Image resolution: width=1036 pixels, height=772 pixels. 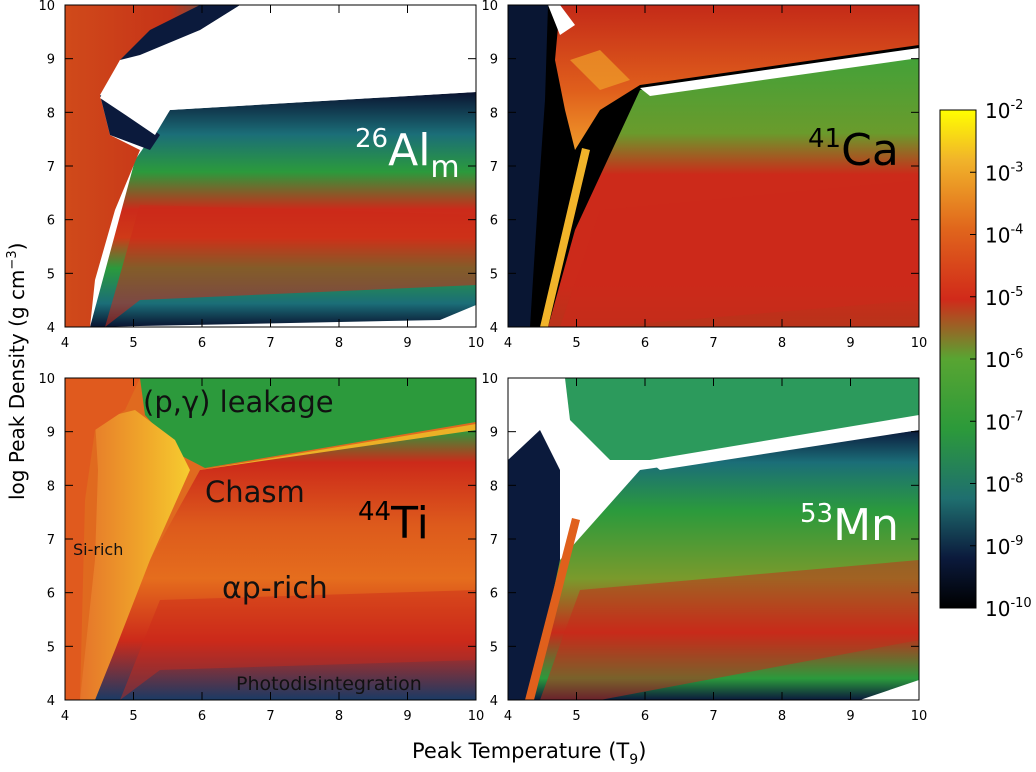 I want to click on y-axis-label: log Peak Density (g cm−3), so click(x=17, y=371).